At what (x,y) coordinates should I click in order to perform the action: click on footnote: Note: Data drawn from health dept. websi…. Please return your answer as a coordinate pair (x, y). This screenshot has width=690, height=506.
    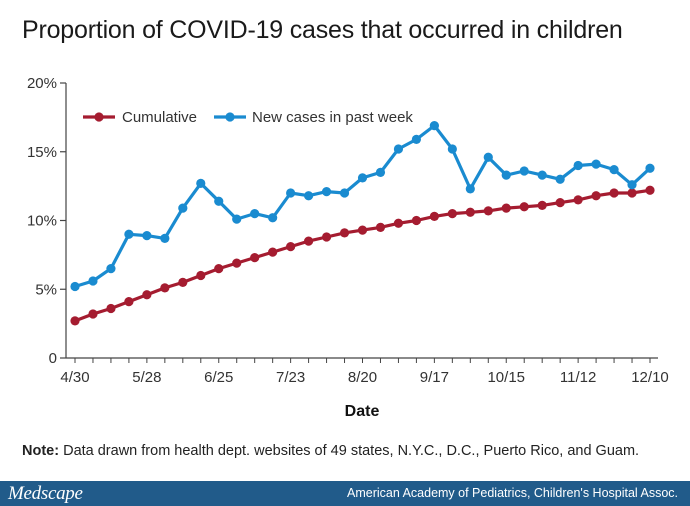
    Looking at the image, I should click on (330, 451).